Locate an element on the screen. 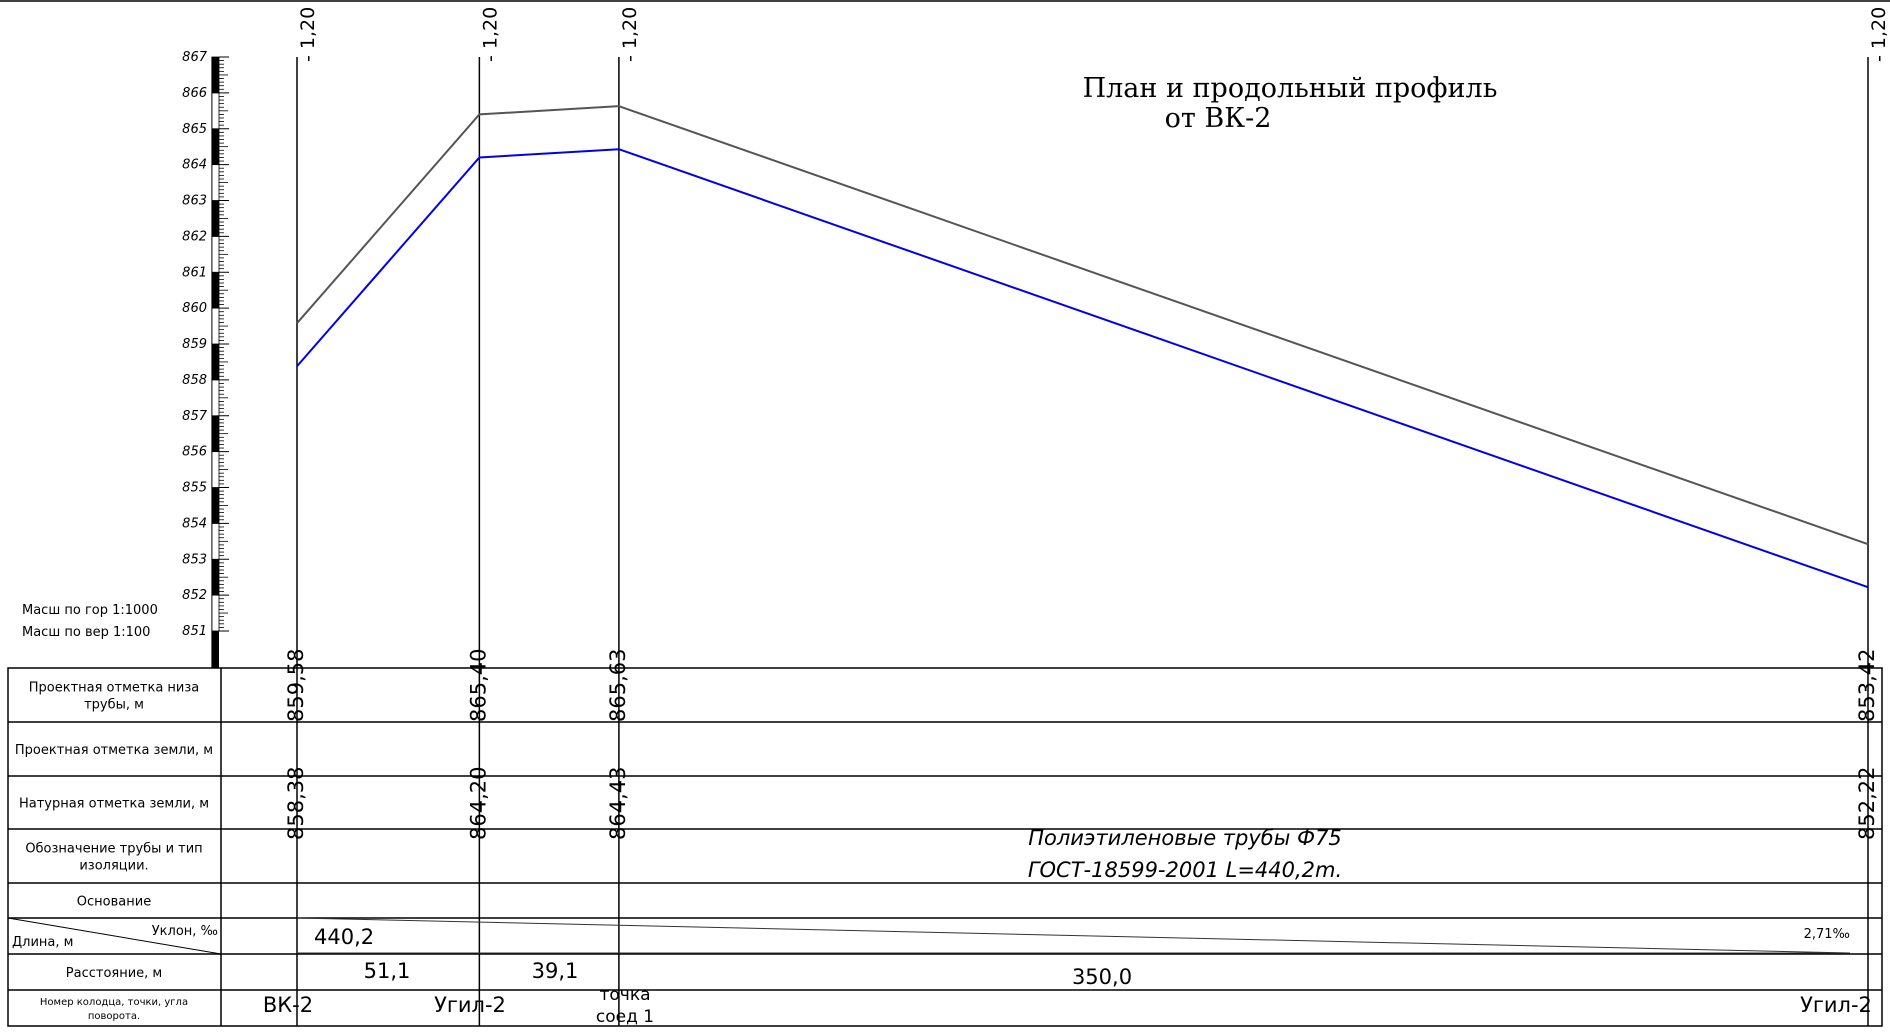 The image size is (1890, 1034). station-name: соед 1 is located at coordinates (625, 1017).